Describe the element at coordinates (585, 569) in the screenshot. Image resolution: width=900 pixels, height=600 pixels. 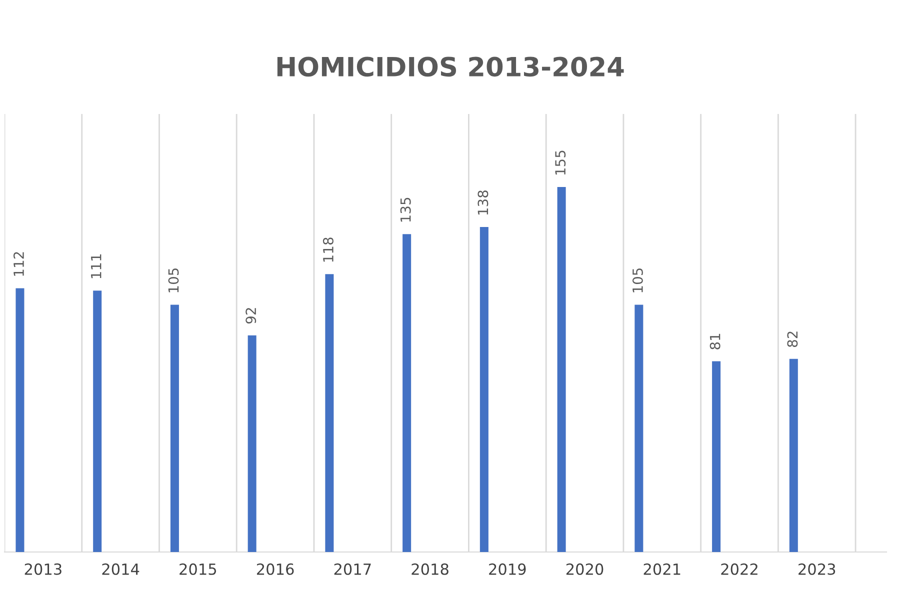
I see `x-tick-label: 2020` at that location.